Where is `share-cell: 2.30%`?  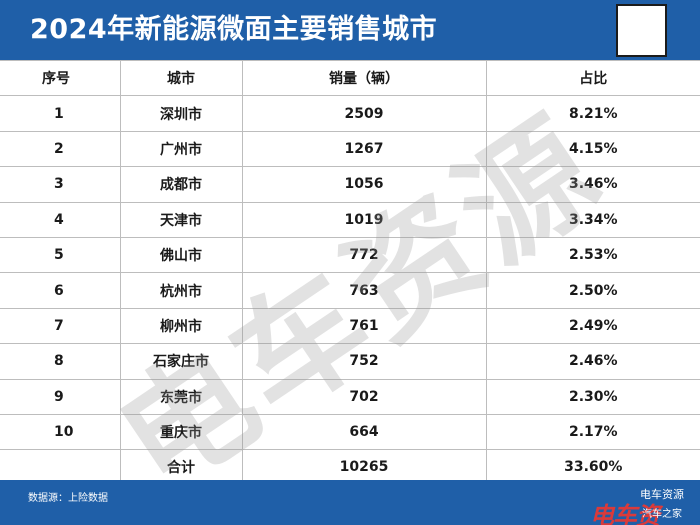
share-cell: 2.30% is located at coordinates (592, 396).